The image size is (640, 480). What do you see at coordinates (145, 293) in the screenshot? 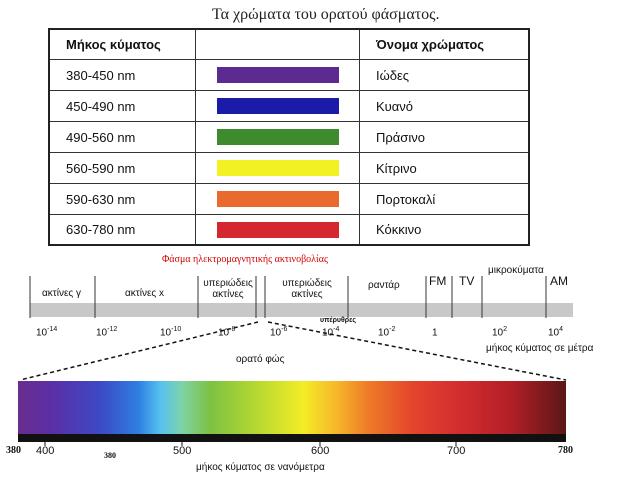
I see `band-label-xray: ακτίνες x` at bounding box center [145, 293].